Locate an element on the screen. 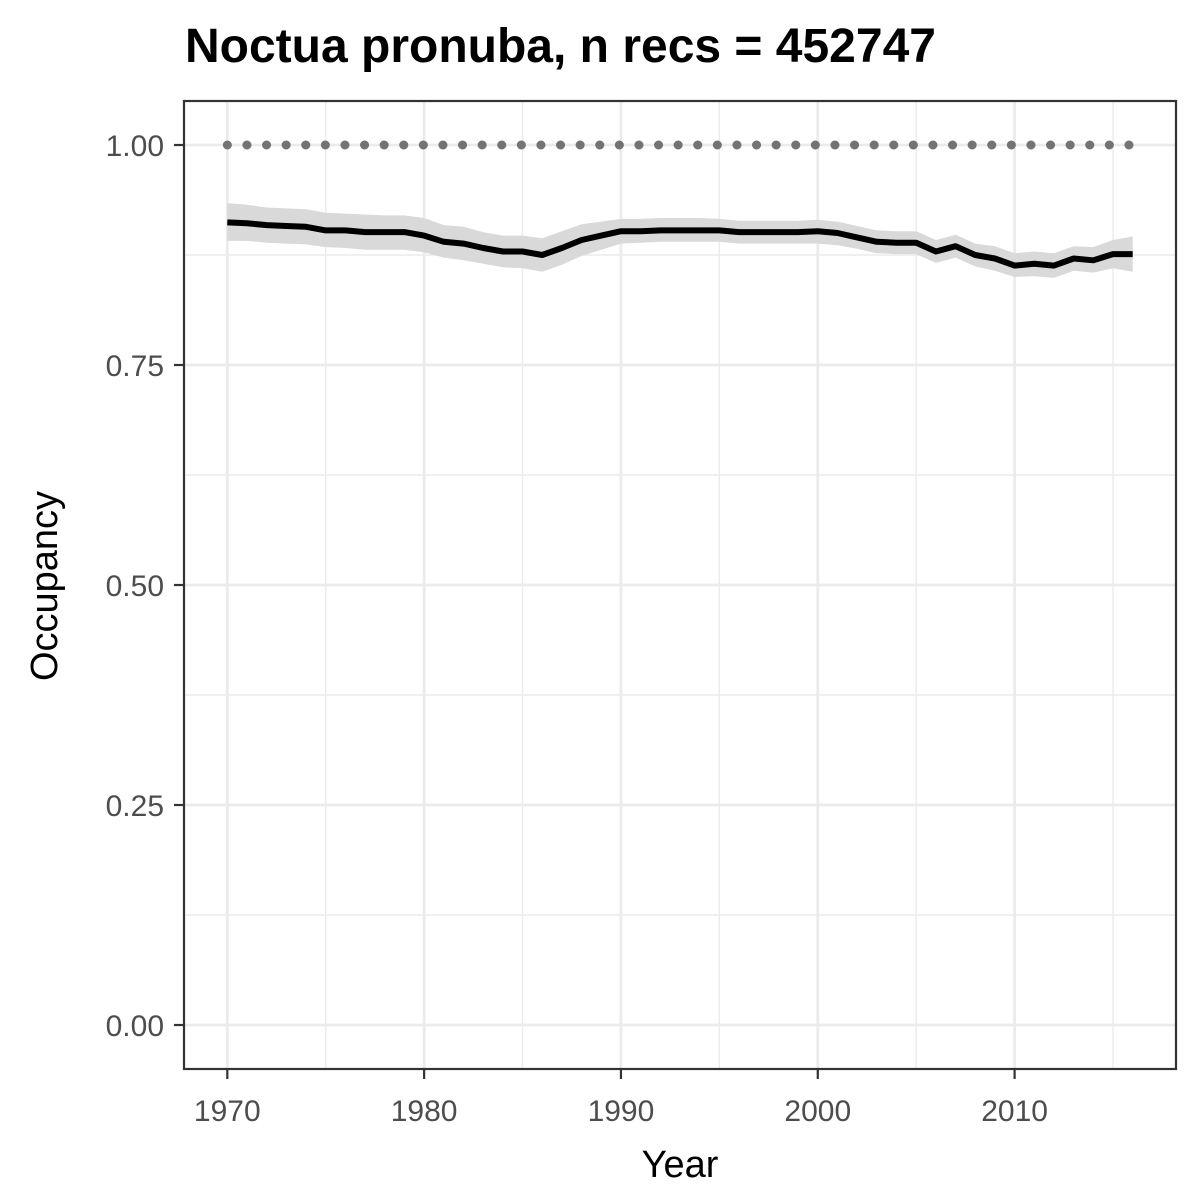 This screenshot has width=1200, height=1200. confidence-ribbon is located at coordinates (680, 240).